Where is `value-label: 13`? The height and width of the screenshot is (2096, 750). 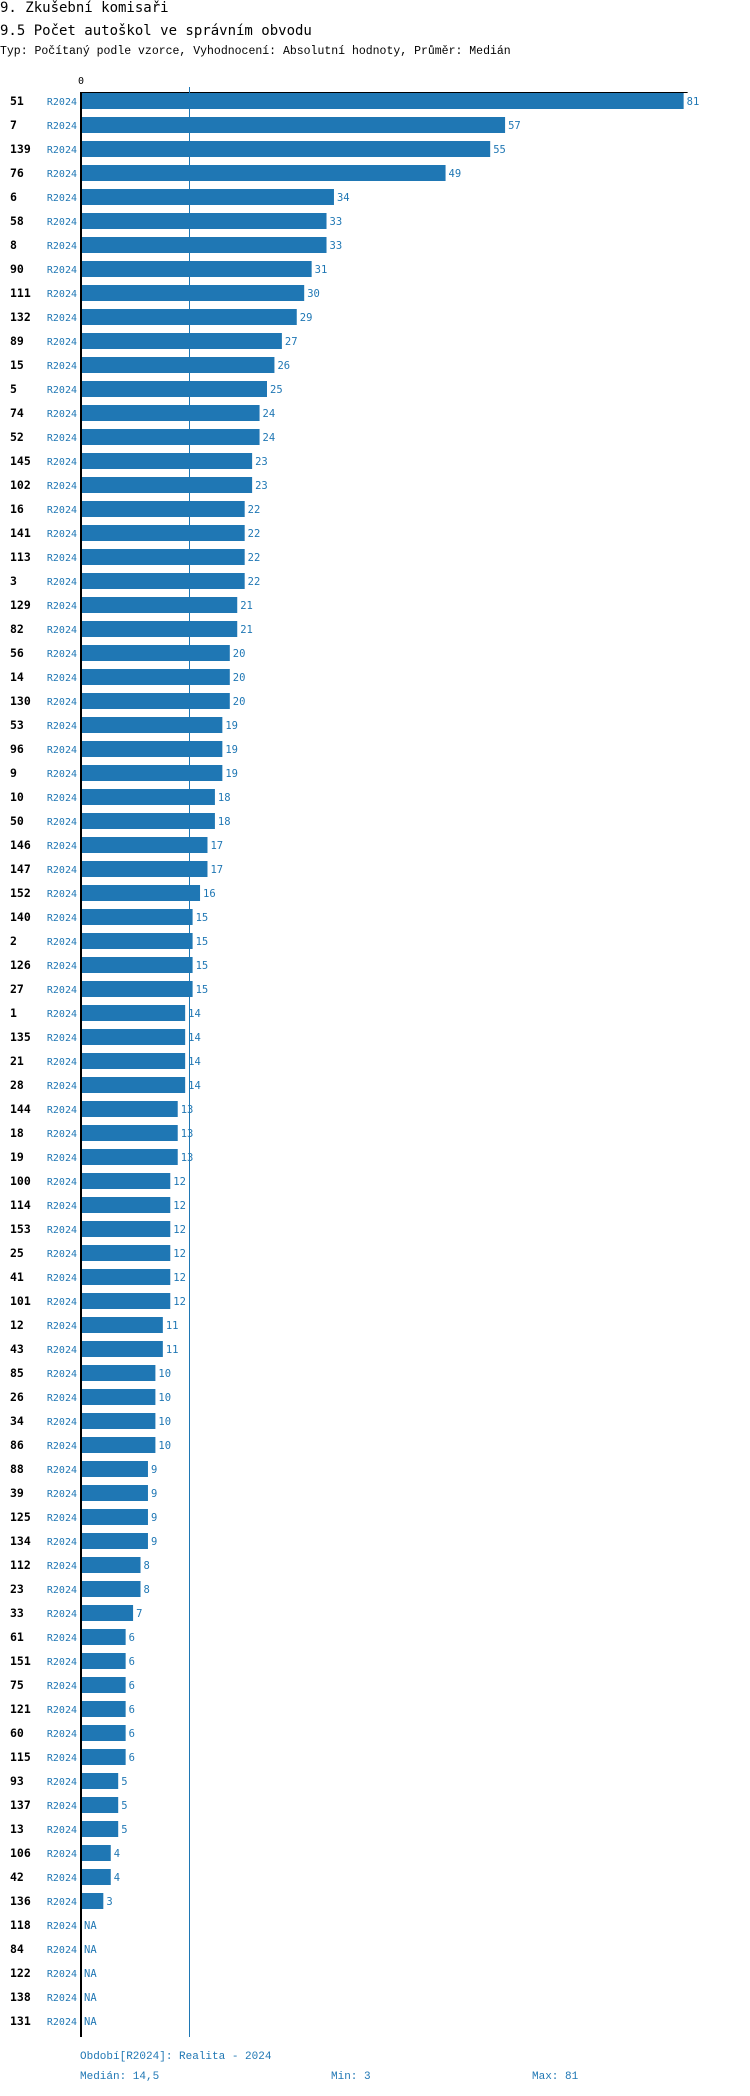 value-label: 13 is located at coordinates (187, 1110).